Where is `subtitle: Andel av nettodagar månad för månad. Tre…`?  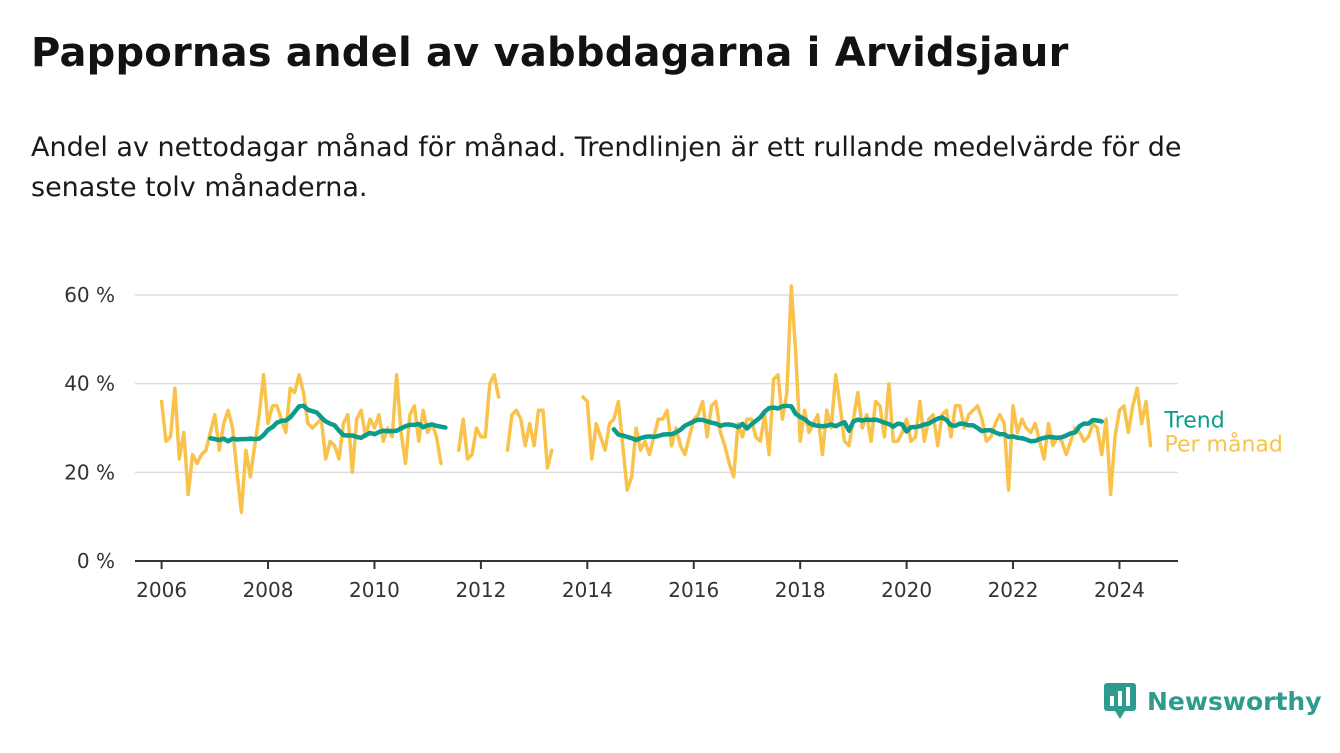
subtitle: Andel av nettodagar månad för månad. Tre… is located at coordinates (606, 167).